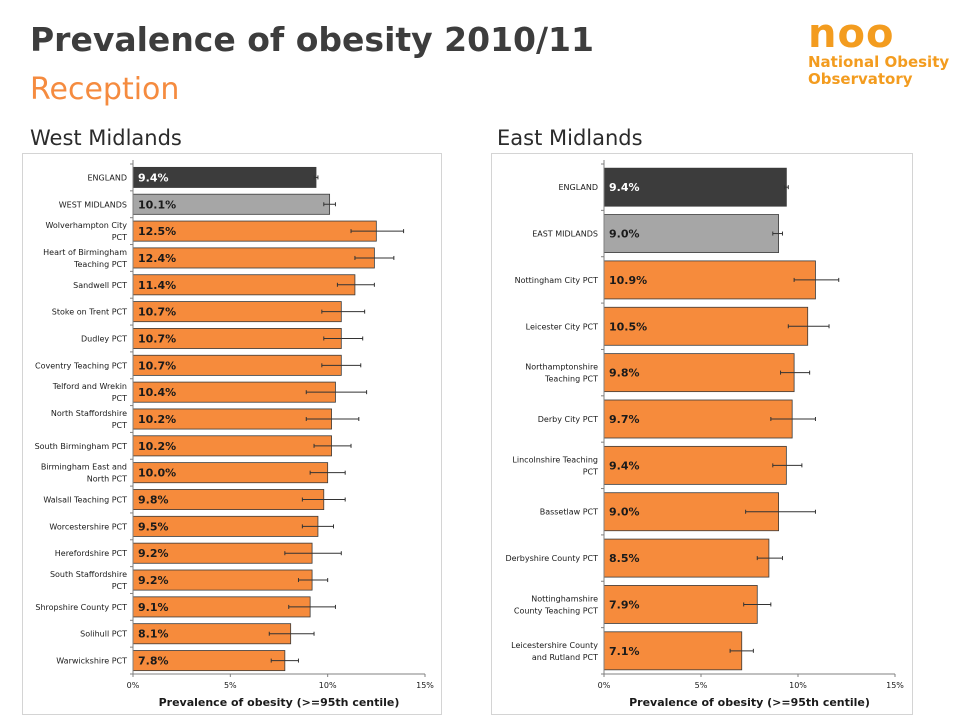 Image resolution: width=960 pixels, height=720 pixels. Describe the element at coordinates (153, 661) in the screenshot. I see `data-label: 7.8%` at that location.